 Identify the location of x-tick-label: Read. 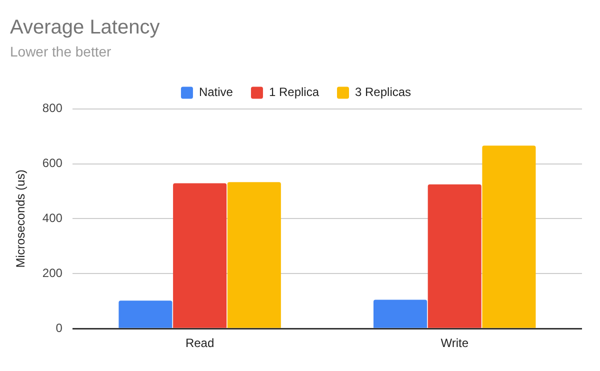
(199, 343).